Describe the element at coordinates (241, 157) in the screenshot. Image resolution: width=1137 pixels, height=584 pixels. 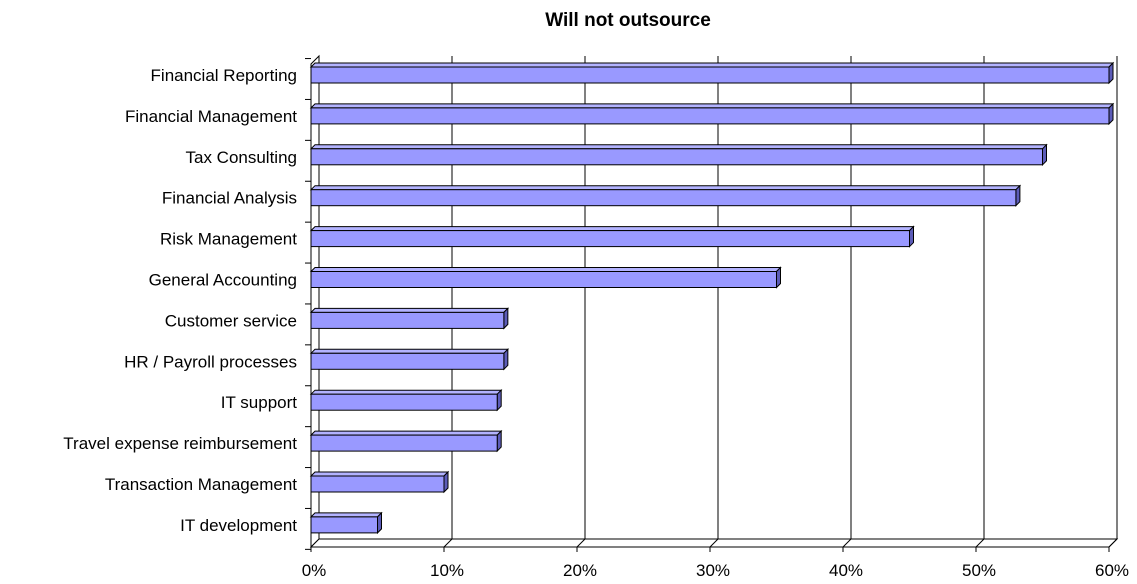
I see `category-label: Tax Consulting` at that location.